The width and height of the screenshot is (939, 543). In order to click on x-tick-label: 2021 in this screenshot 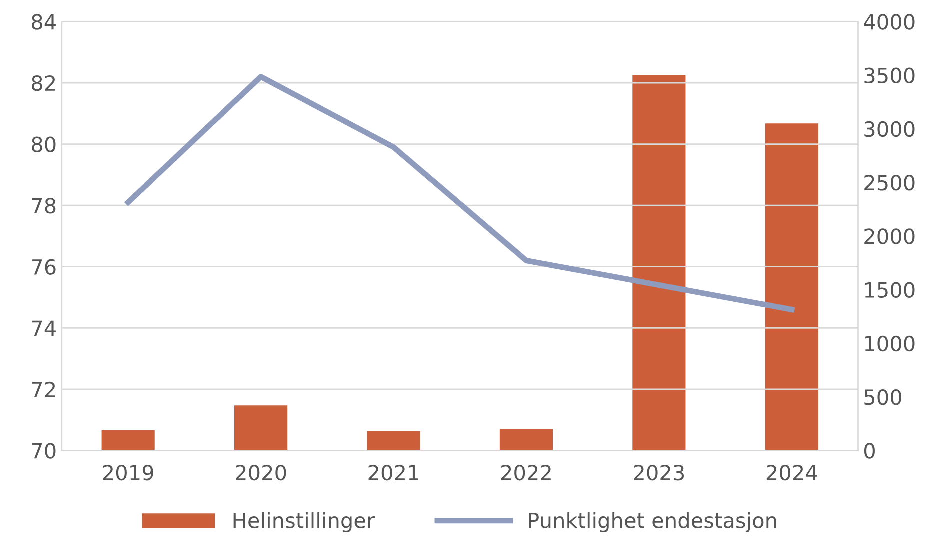, I will do `click(393, 472)`.